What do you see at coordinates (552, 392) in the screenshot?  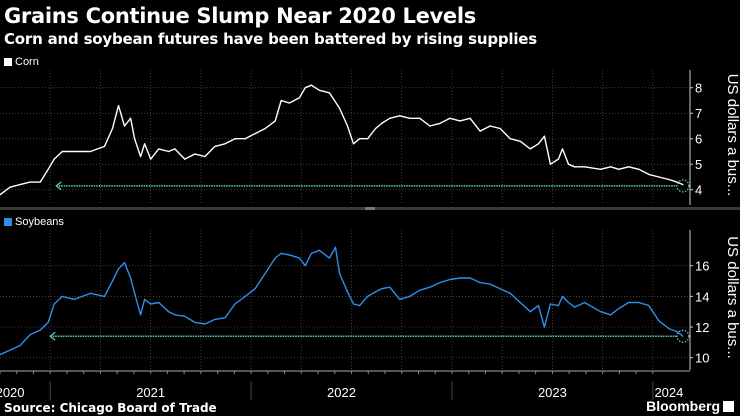 I see `x-tick-label: 2023` at bounding box center [552, 392].